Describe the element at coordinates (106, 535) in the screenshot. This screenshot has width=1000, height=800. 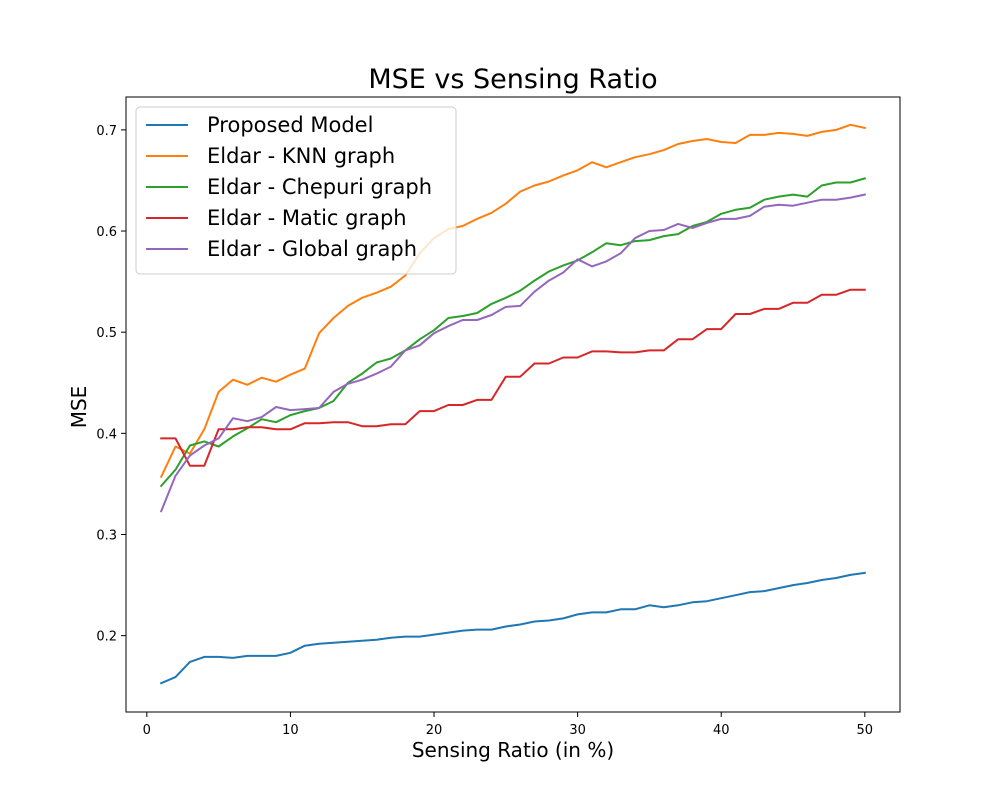
I see `y-tick-label: 0.3` at that location.